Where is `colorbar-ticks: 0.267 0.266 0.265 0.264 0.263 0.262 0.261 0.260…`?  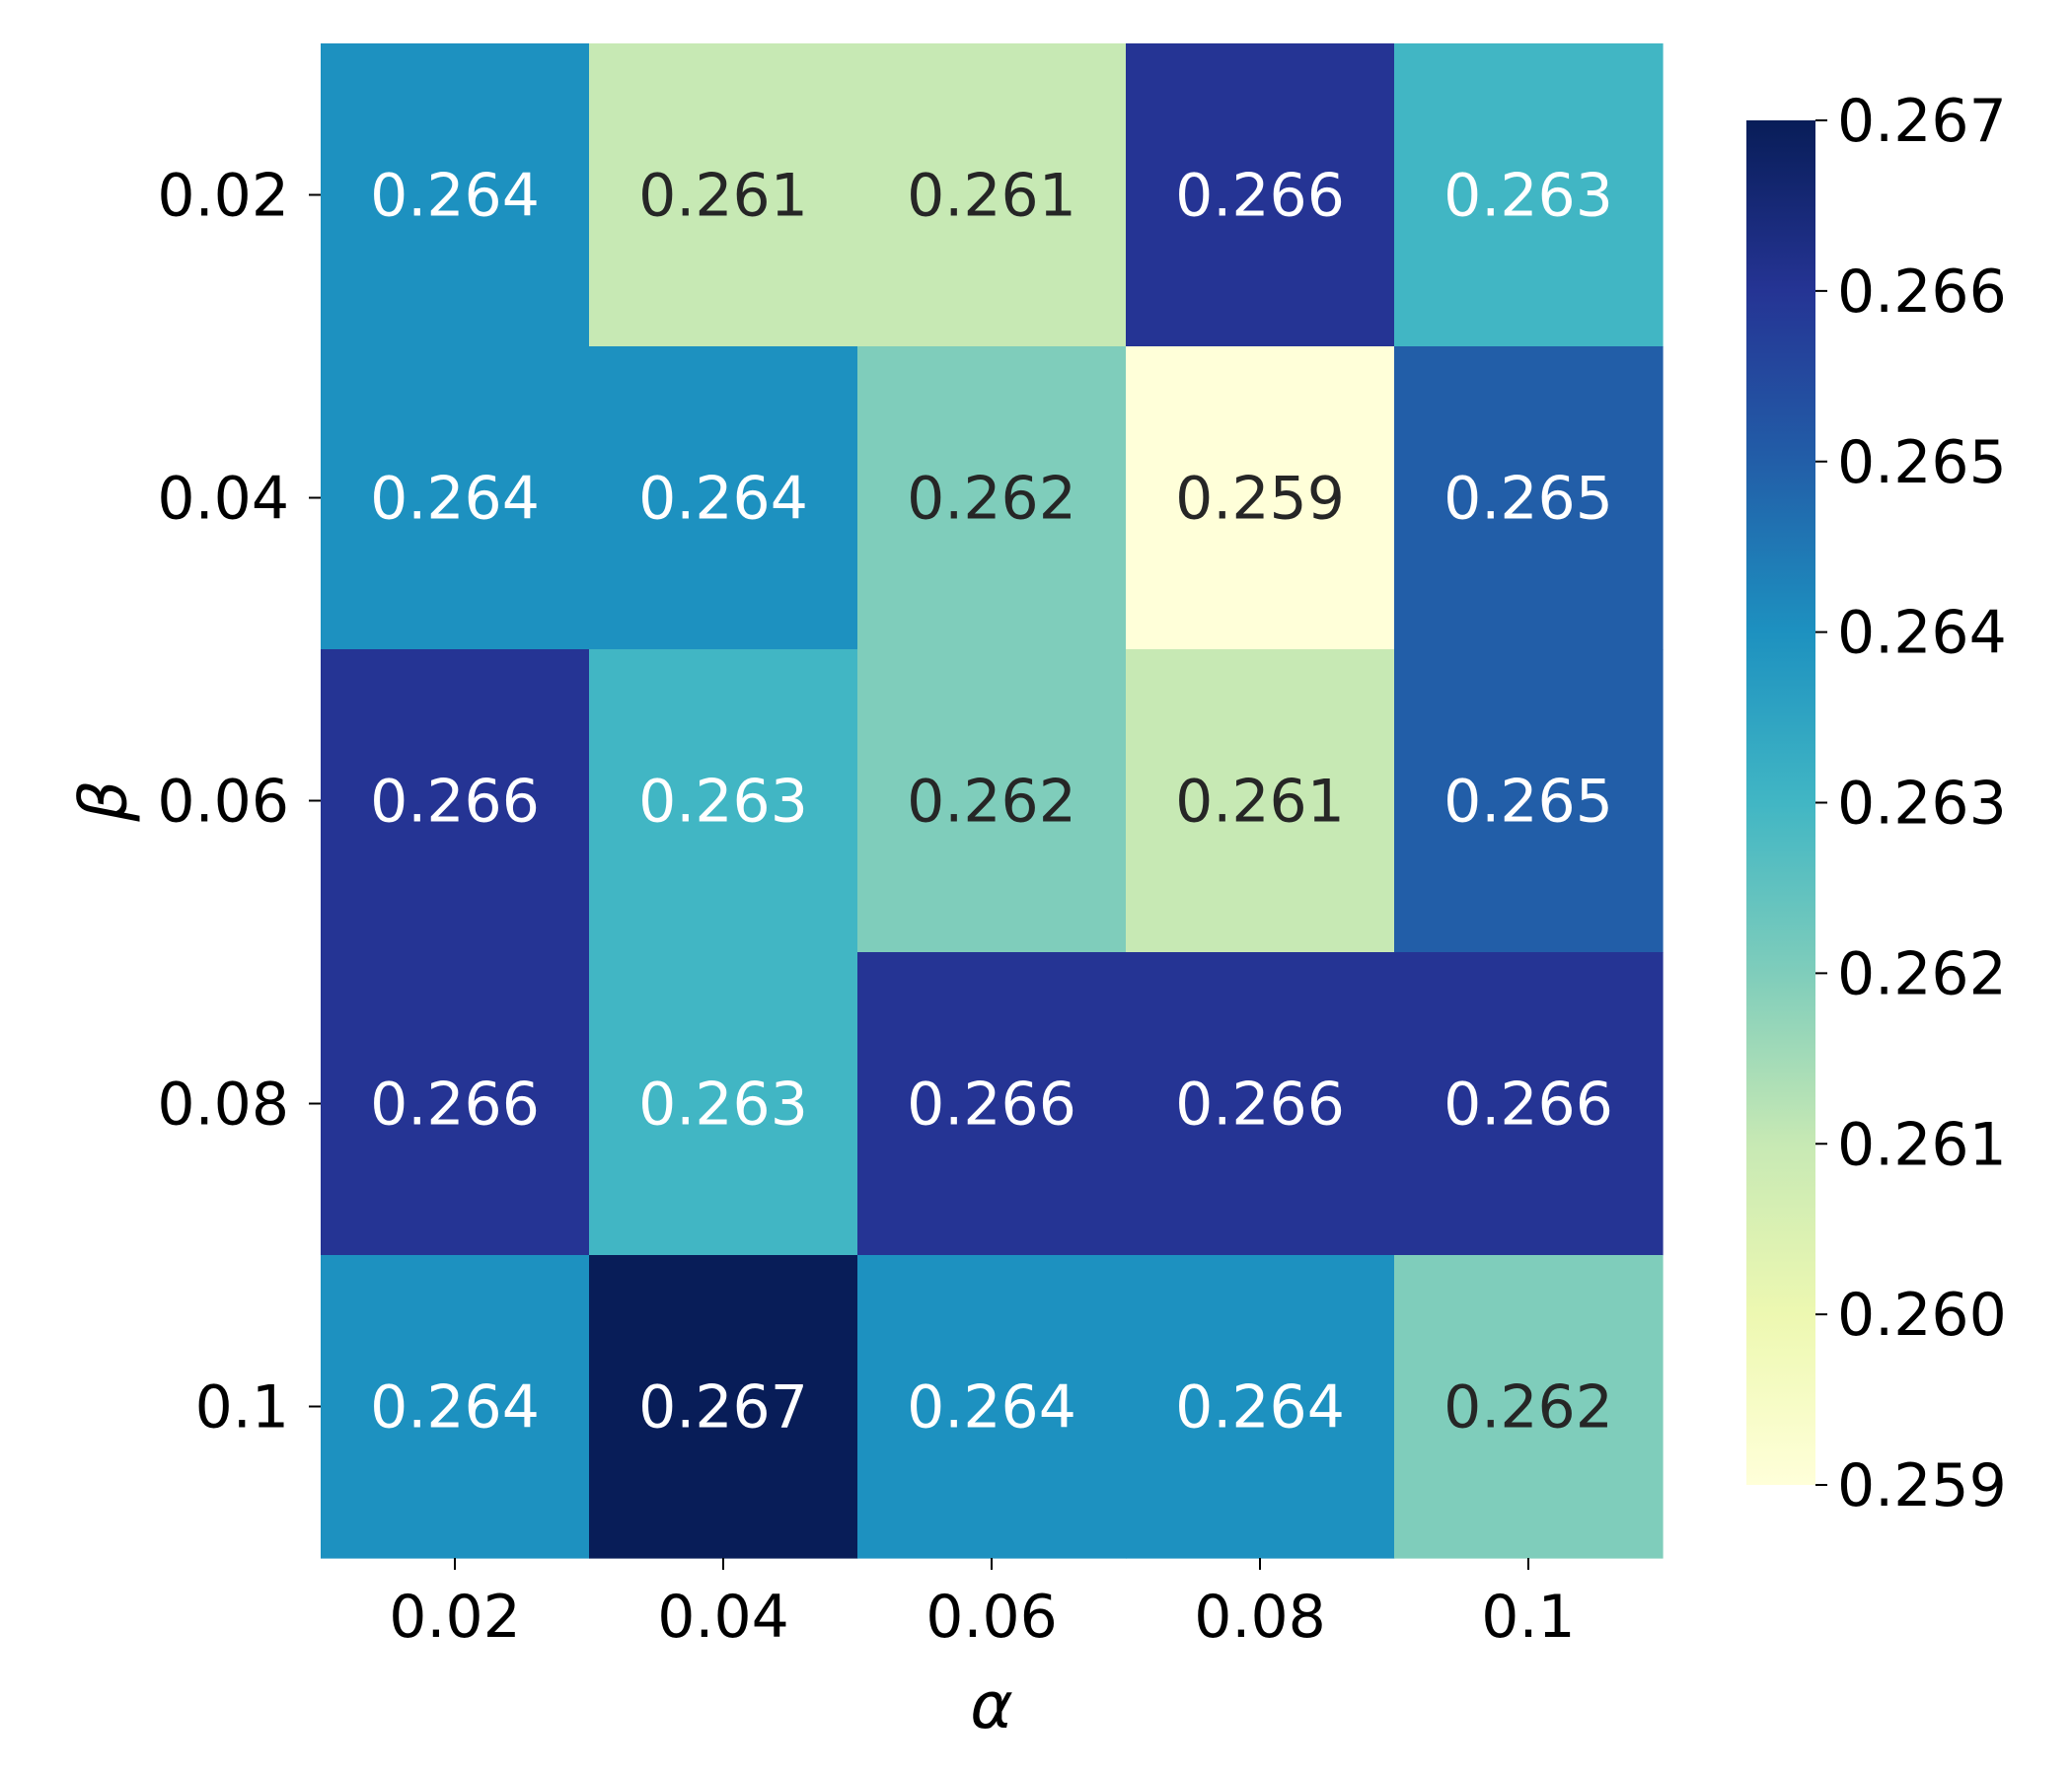 colorbar-ticks: 0.267 0.266 0.265 0.264 0.263 0.262 0.261 0.260… is located at coordinates (1911, 803).